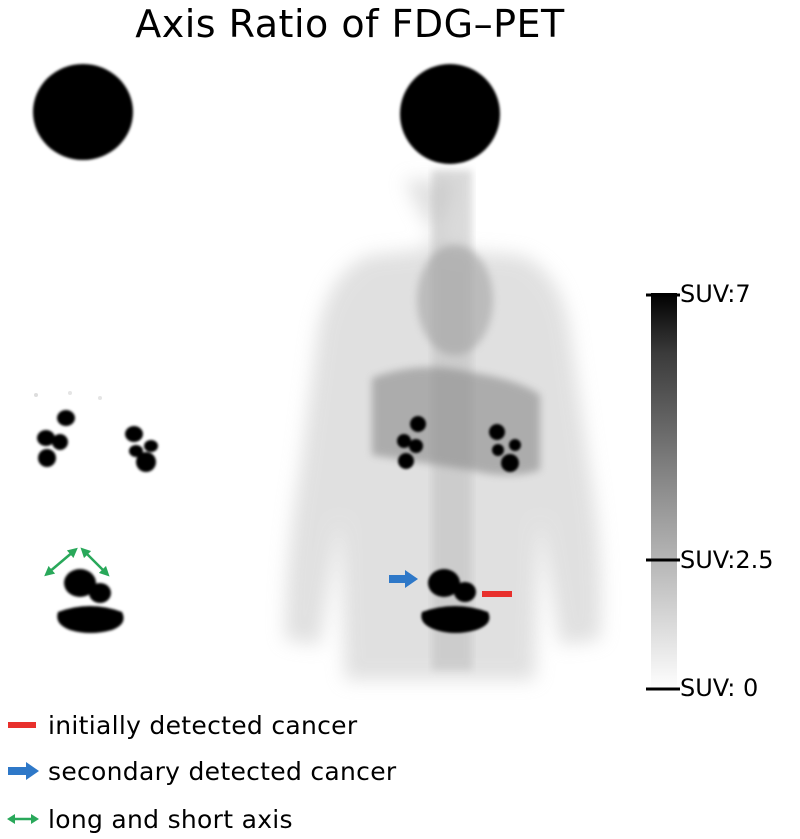 This screenshot has width=800, height=839. I want to click on figure-title: Axis Ratio of FDG–PET, so click(350, 24).